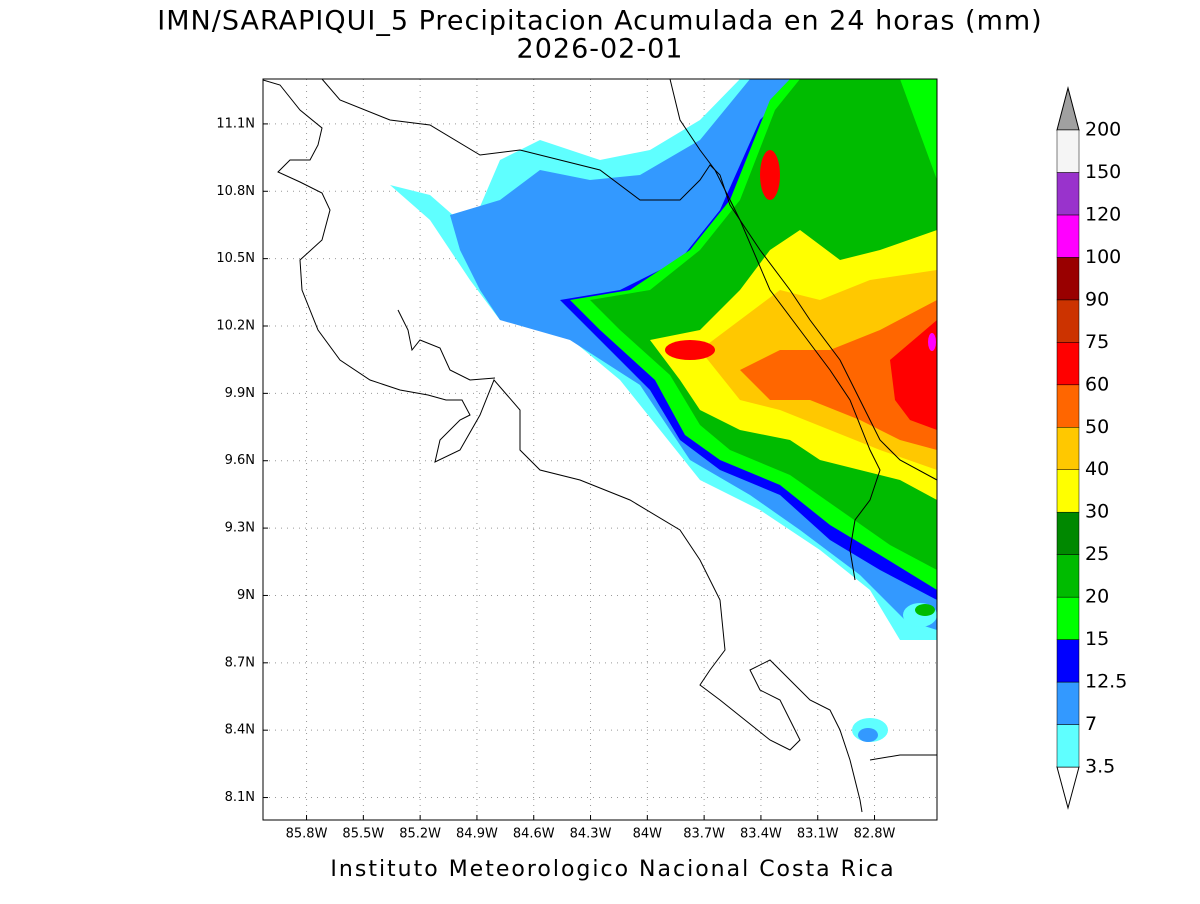 The image size is (1200, 904). What do you see at coordinates (1097, 639) in the screenshot?
I see `colorbar-label: 15` at bounding box center [1097, 639].